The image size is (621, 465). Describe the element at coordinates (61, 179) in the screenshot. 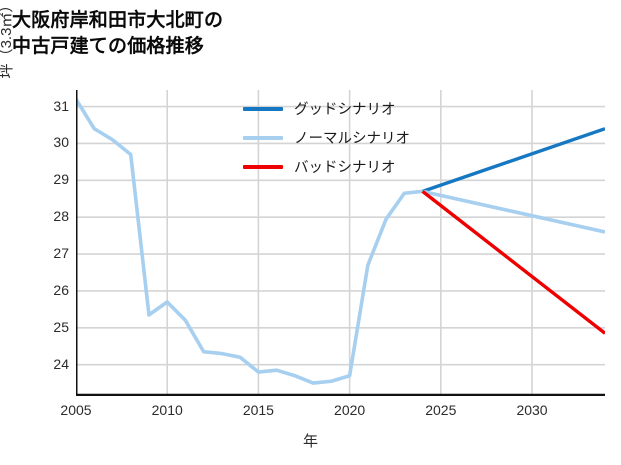

I see `y-tick-label: 29` at that location.